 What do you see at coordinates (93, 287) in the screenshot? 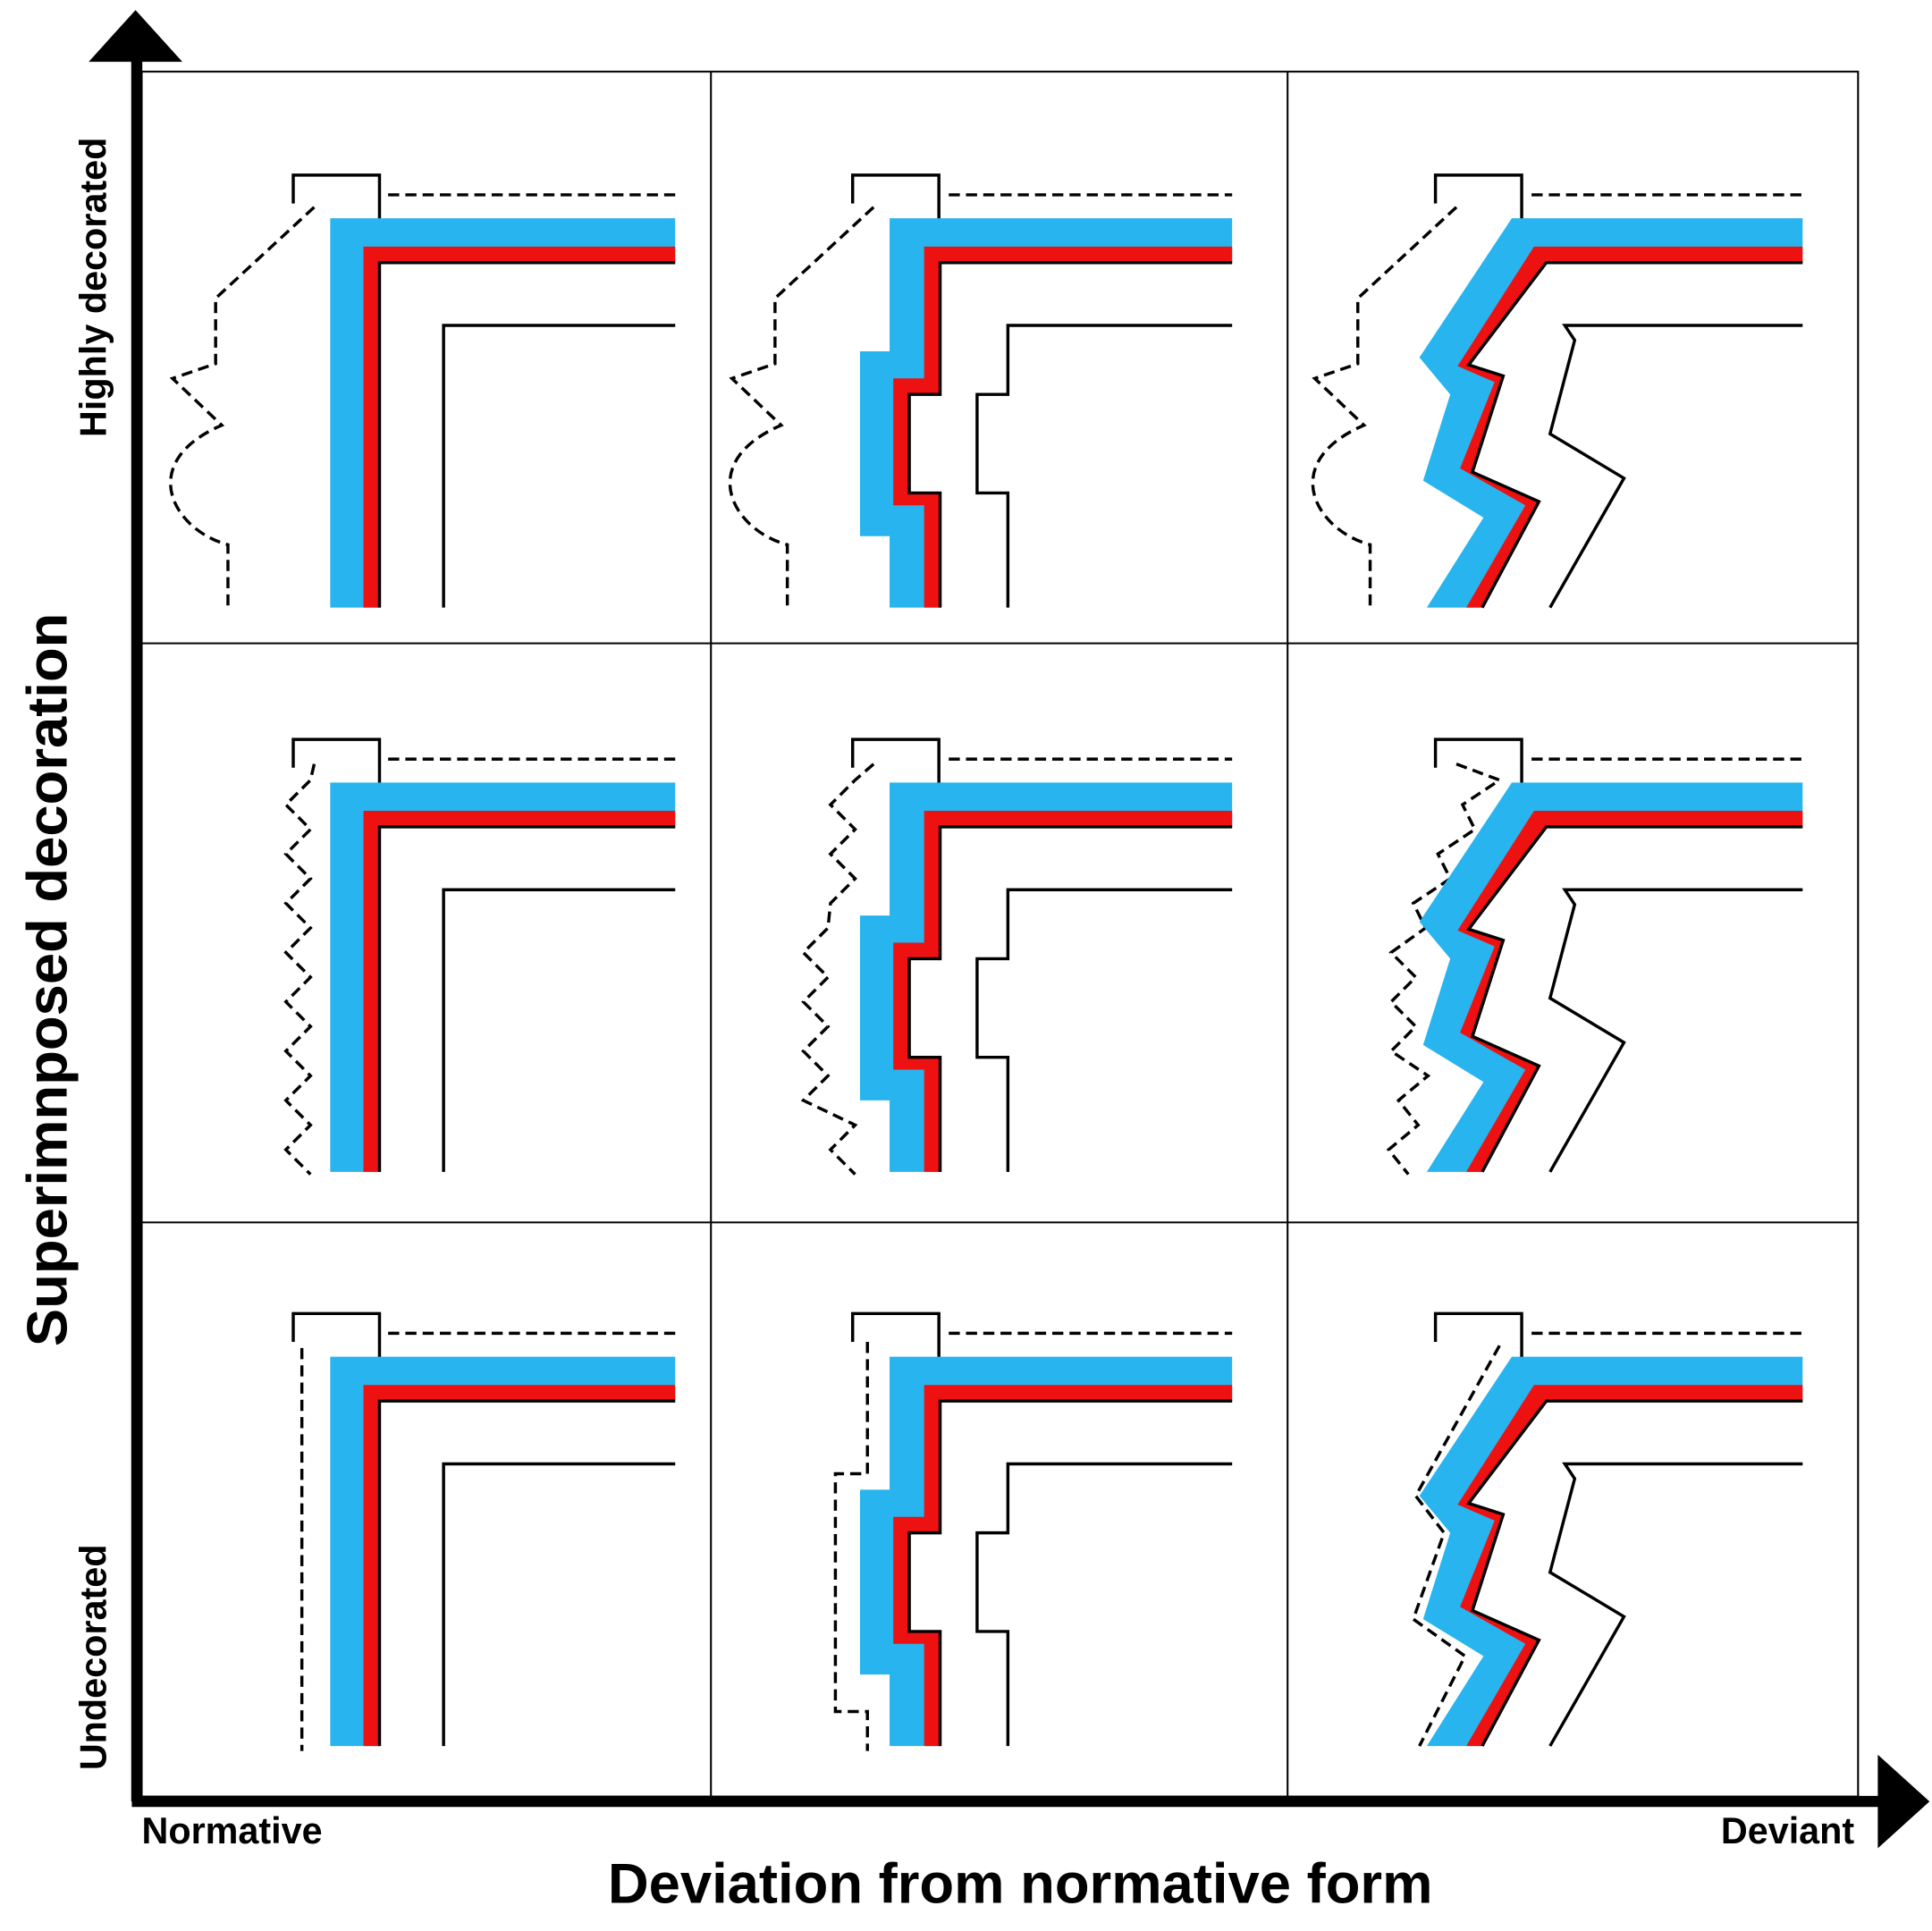
I see `y-axis-end-label: Highly decorated` at bounding box center [93, 287].